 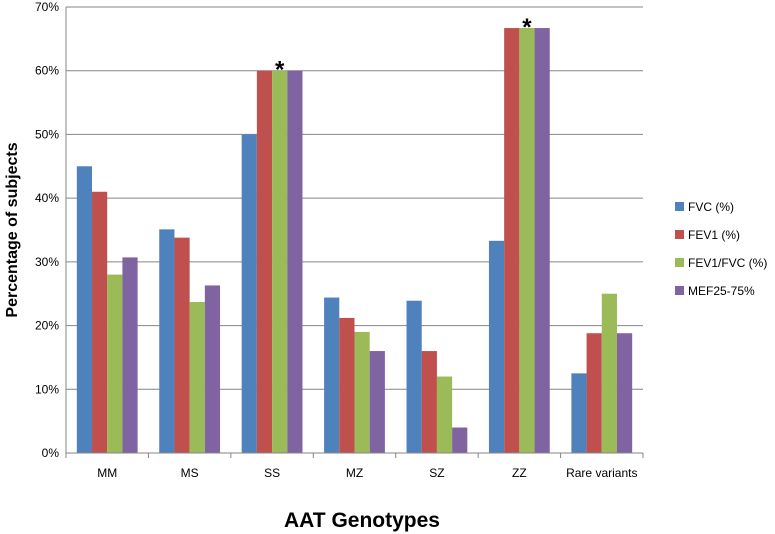 I want to click on y-tick-label: 40%, so click(x=47, y=198).